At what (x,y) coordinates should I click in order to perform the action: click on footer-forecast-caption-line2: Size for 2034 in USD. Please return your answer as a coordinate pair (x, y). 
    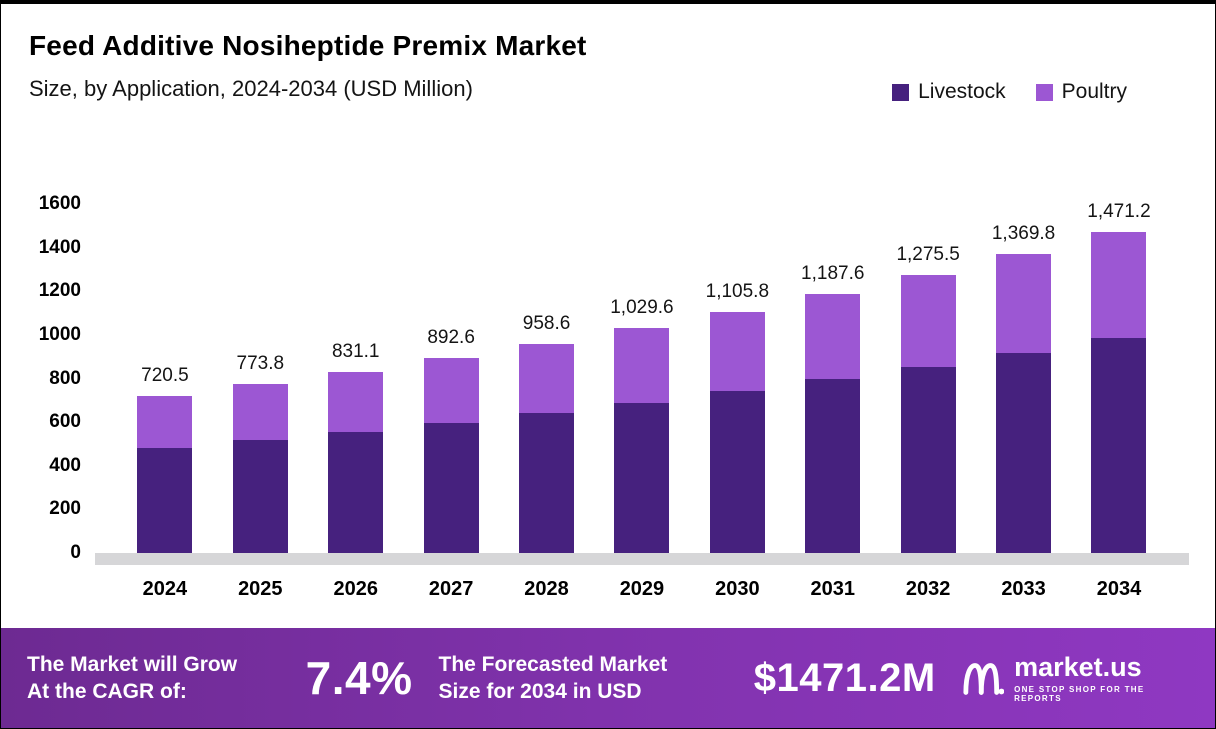
    Looking at the image, I should click on (540, 691).